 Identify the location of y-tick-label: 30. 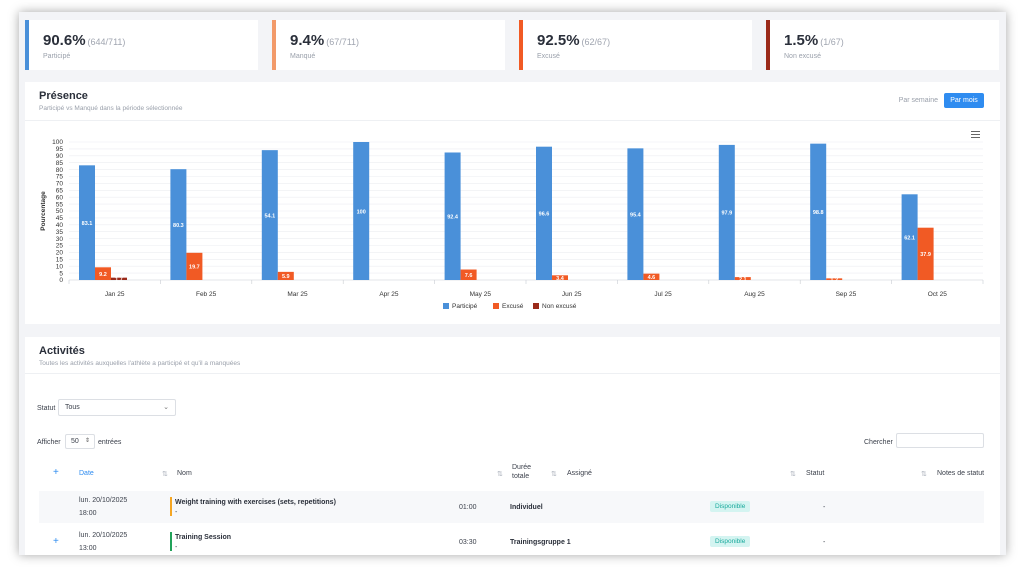
(60, 239).